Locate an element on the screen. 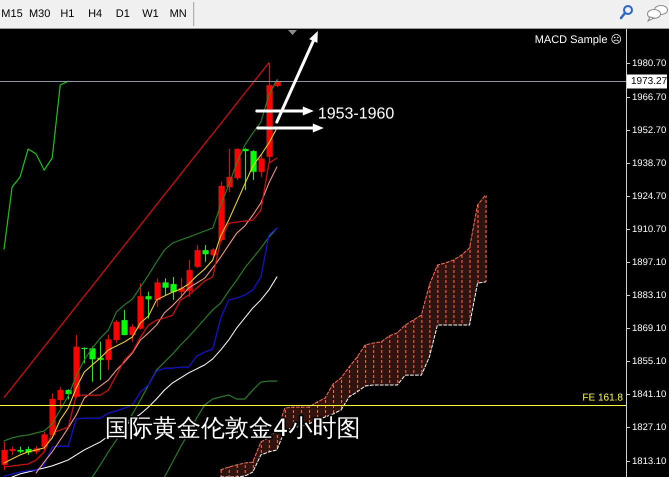  text: H1 is located at coordinates (67, 14).